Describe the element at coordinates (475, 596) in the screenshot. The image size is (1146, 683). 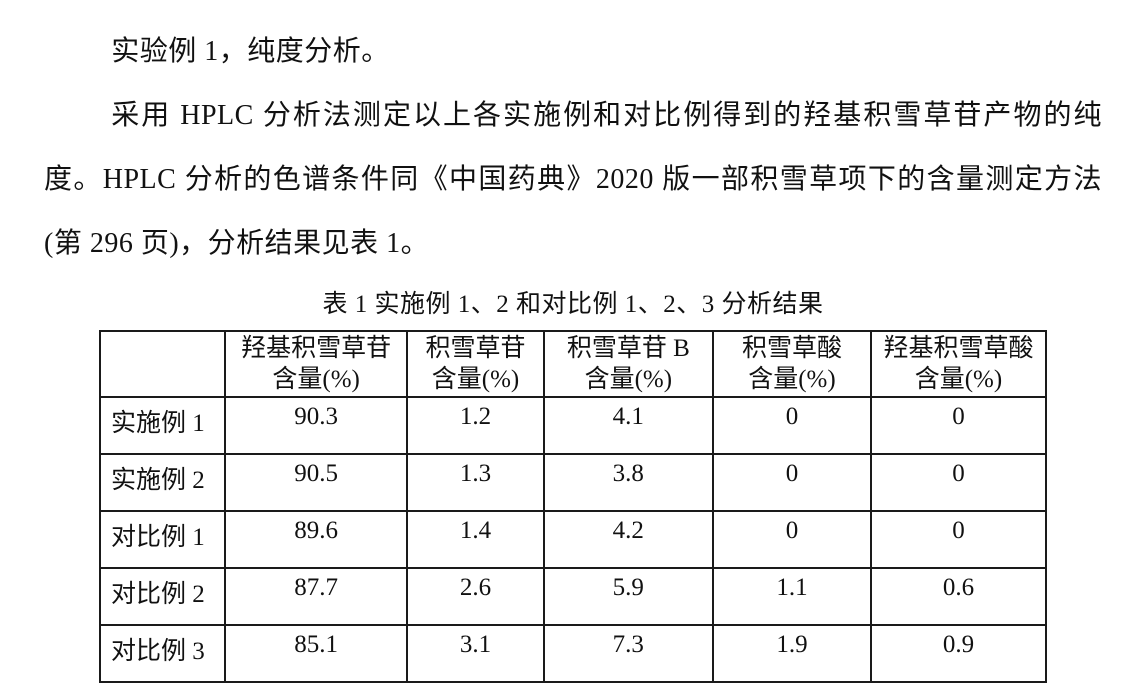
I see `table-cell: 2.6` at that location.